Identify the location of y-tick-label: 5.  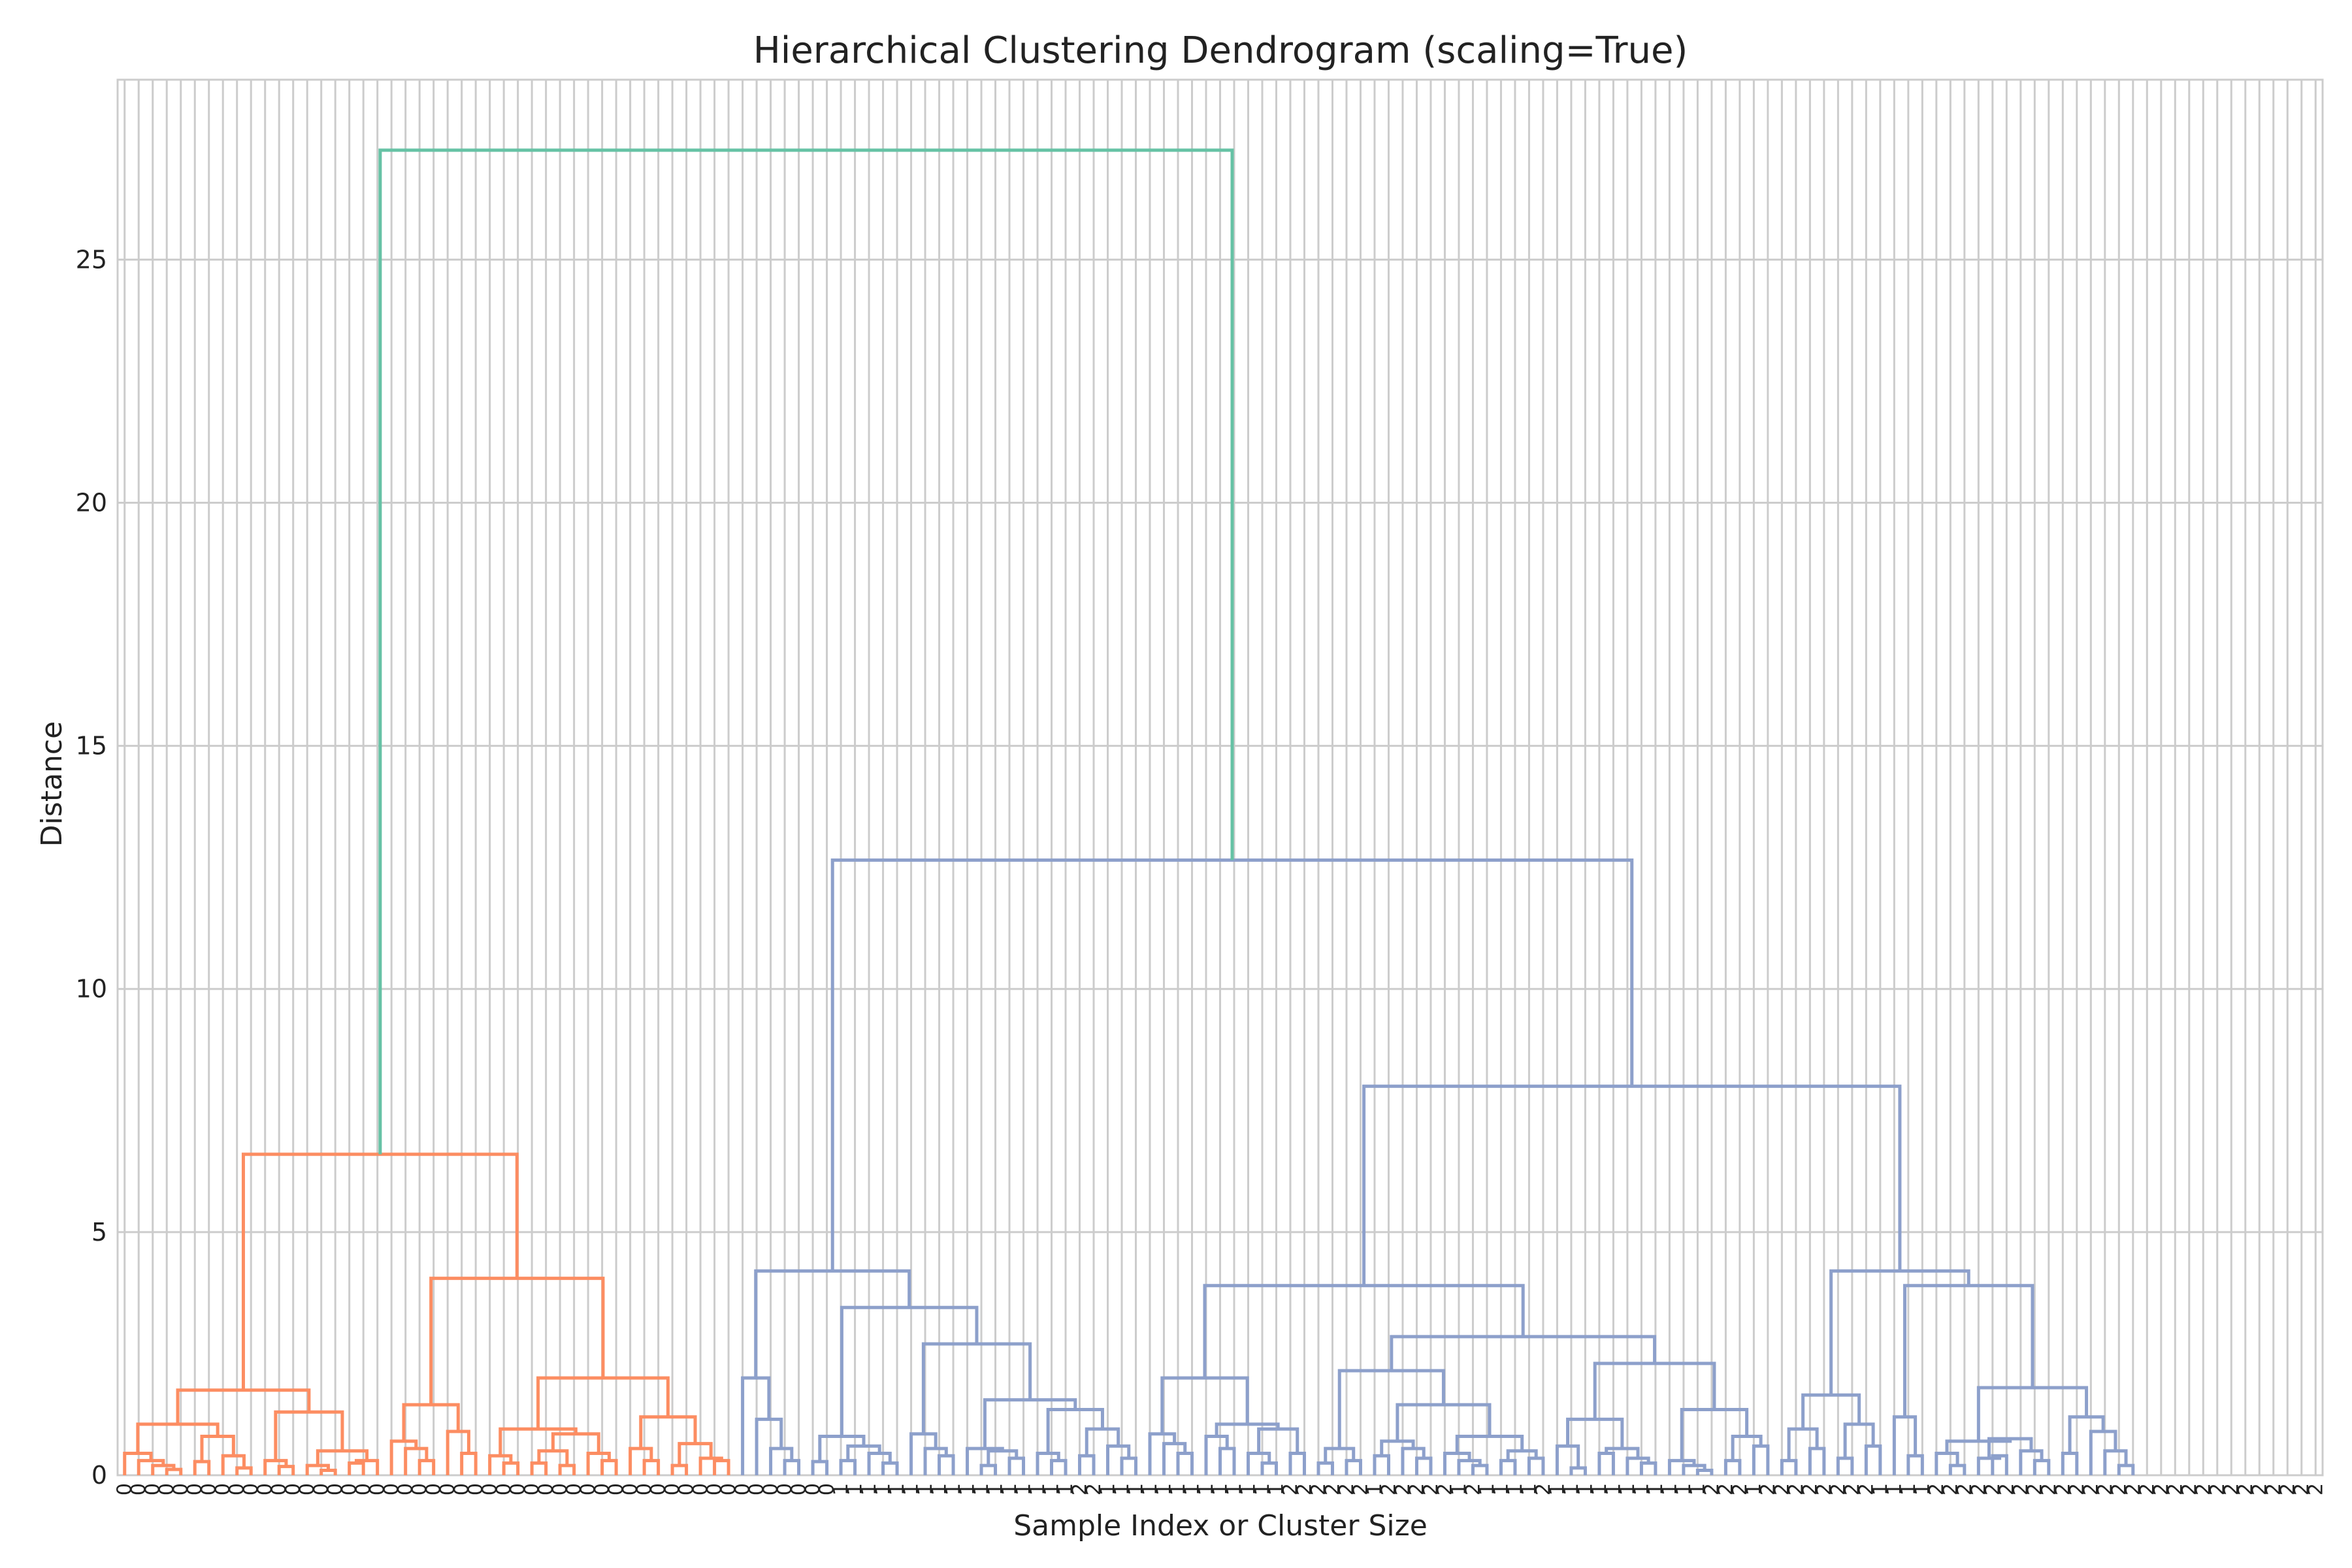
(99, 1232).